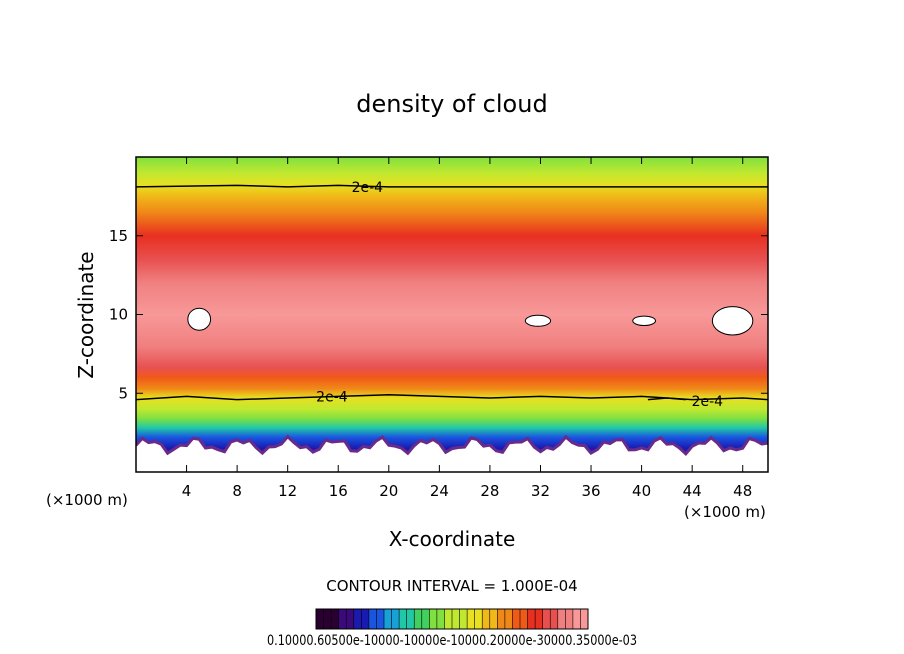 The width and height of the screenshot is (904, 654). Describe the element at coordinates (451, 104) in the screenshot. I see `chart-title: density of cloud` at that location.